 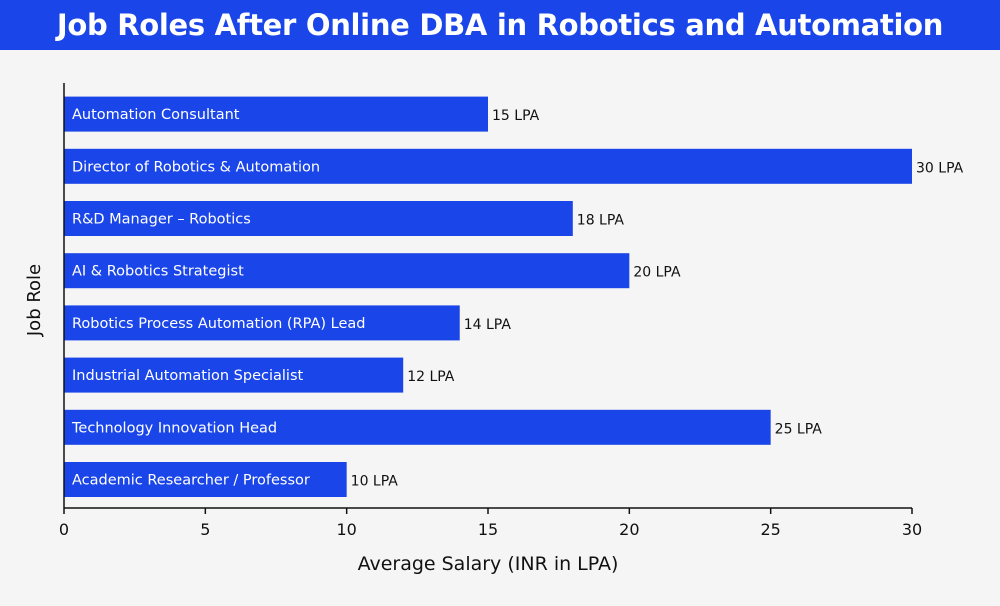 I want to click on bar-value-label: 25 LPA, so click(x=799, y=429).